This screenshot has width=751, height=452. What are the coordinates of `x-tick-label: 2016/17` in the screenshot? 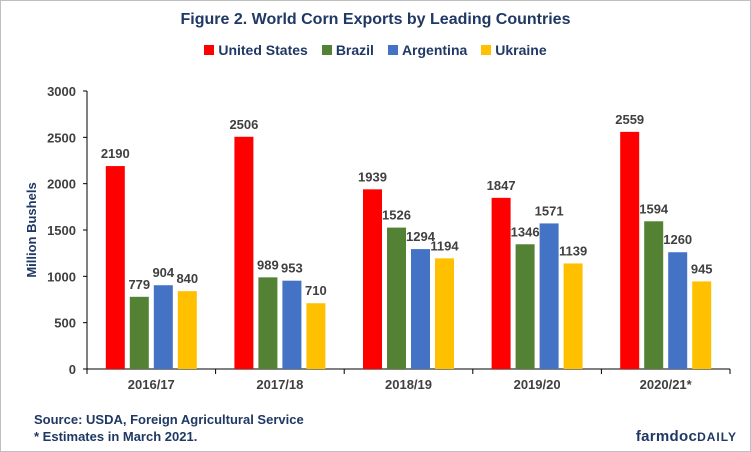 It's located at (151, 384).